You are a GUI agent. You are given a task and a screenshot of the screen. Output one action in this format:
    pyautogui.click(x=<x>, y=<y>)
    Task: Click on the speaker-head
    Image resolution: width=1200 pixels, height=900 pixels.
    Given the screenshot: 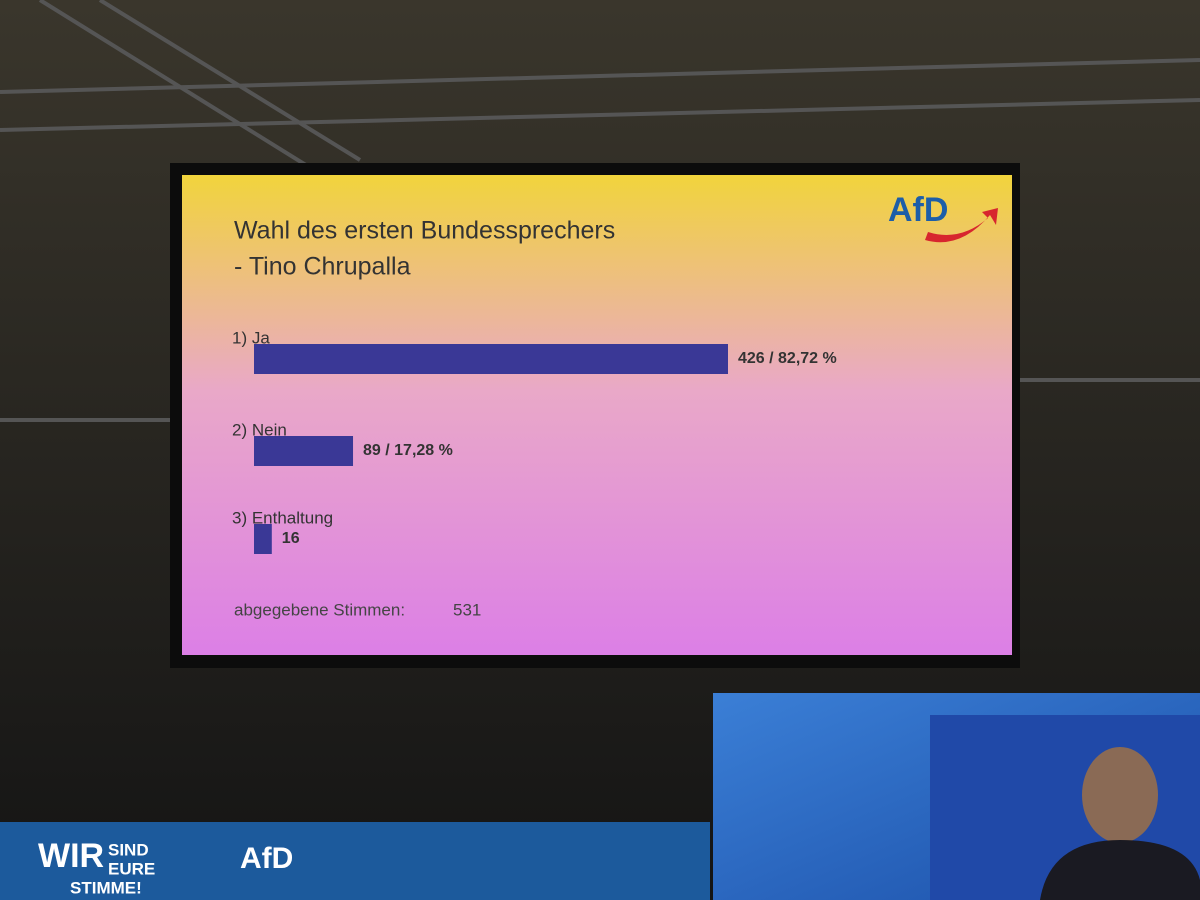 What is the action you would take?
    pyautogui.click(x=1120, y=795)
    